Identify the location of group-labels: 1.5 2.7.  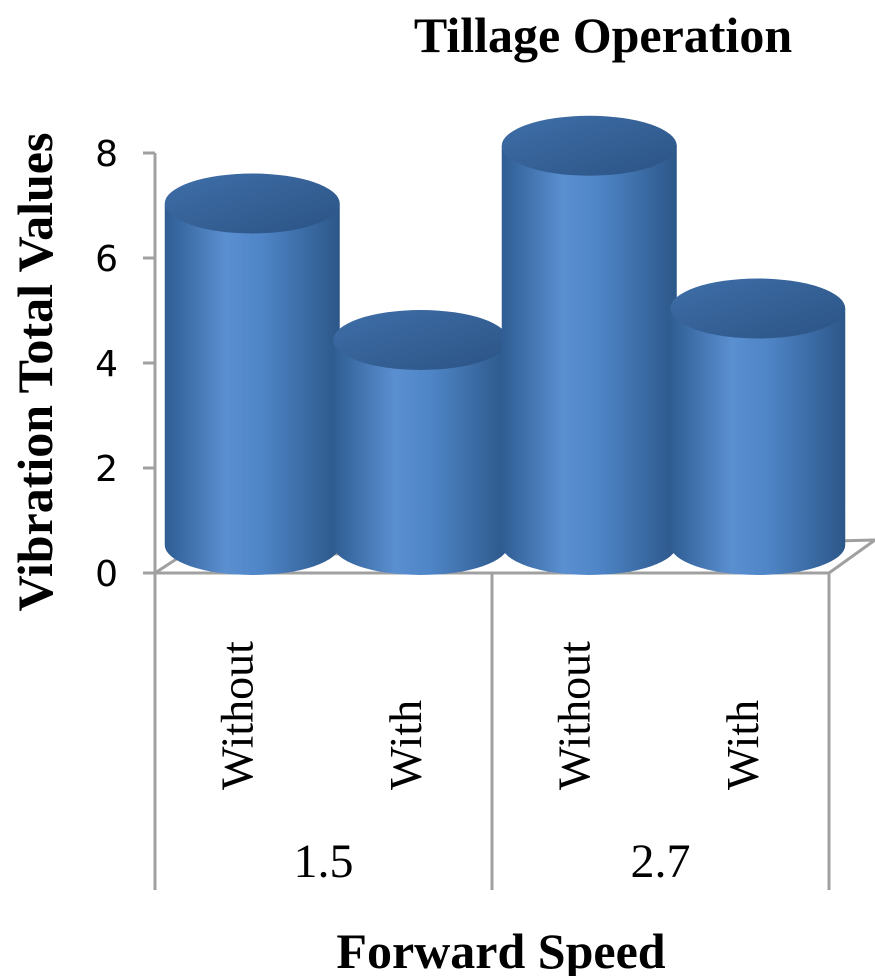
(492, 861).